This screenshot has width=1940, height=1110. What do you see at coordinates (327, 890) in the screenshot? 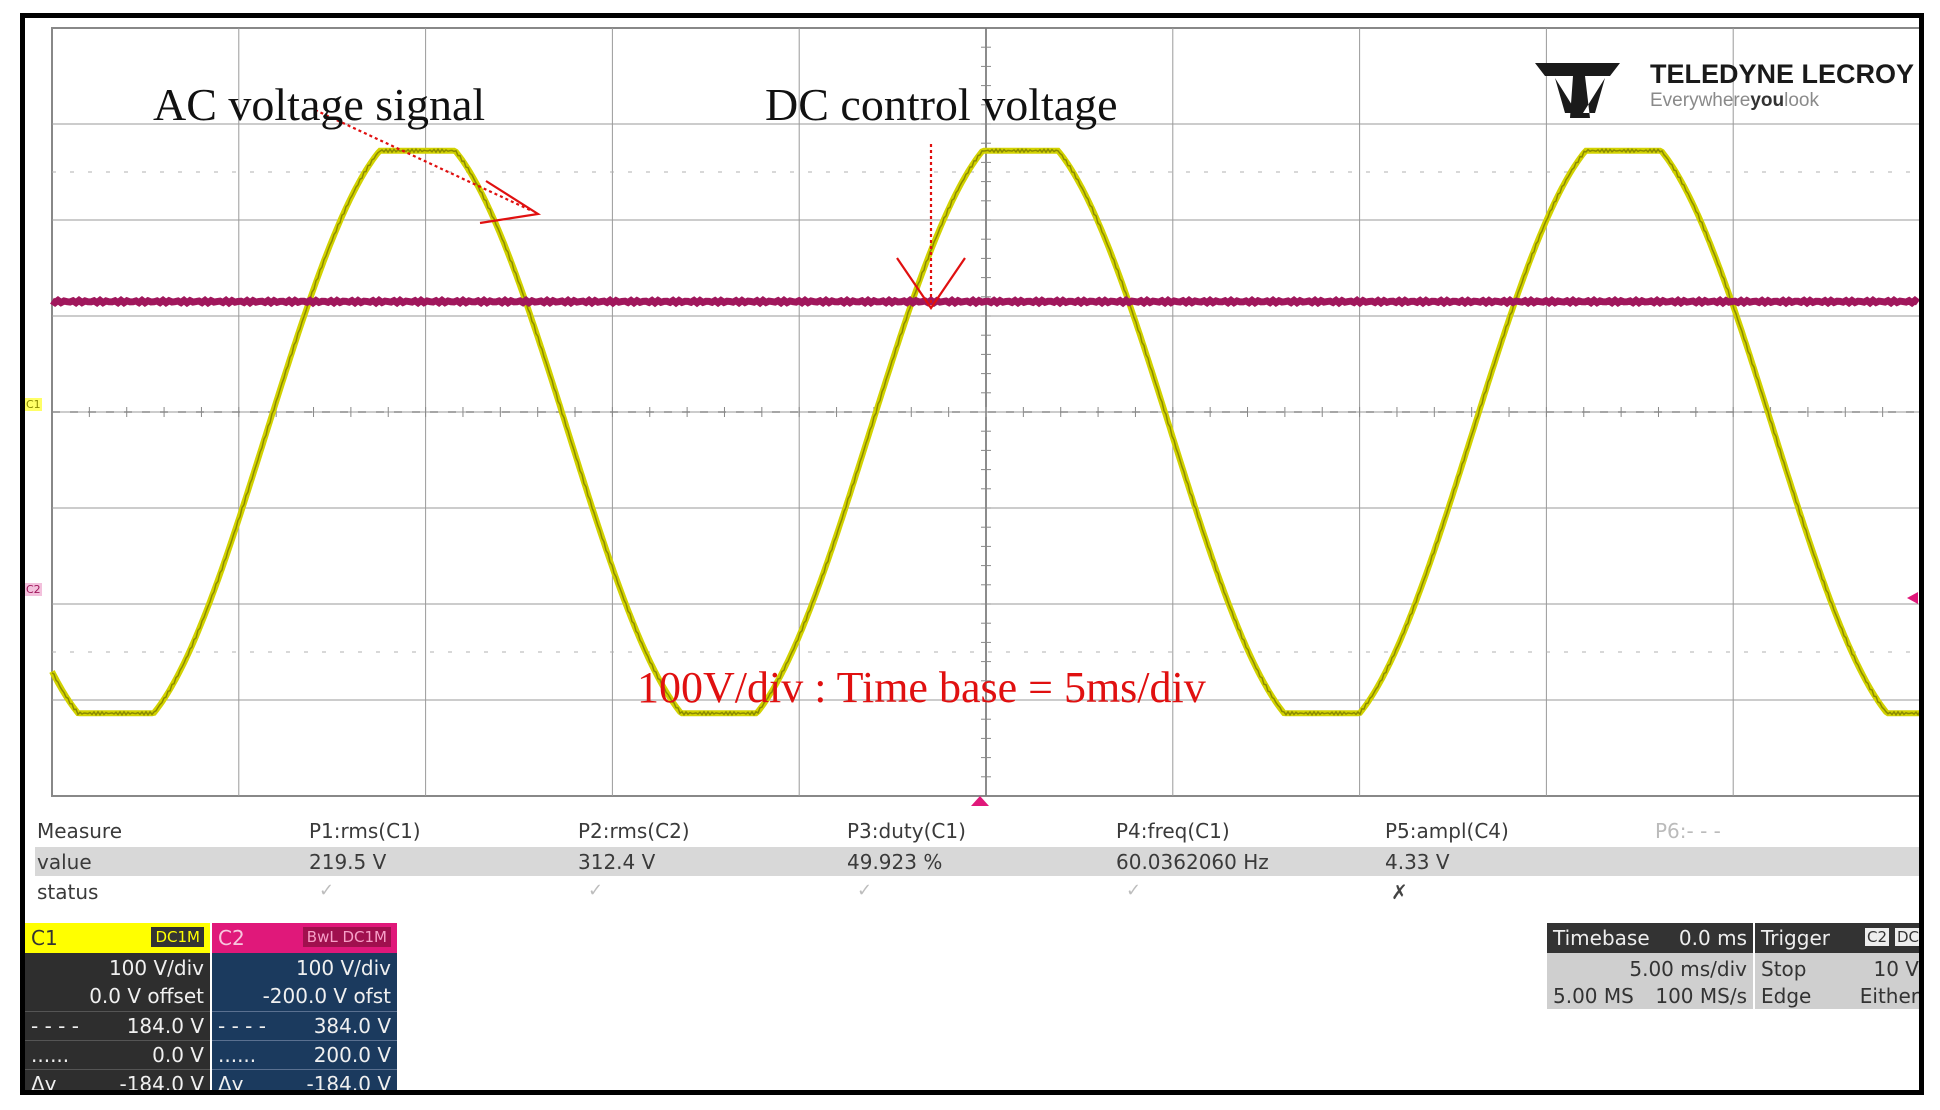
I see `param-p1-status-icon: ✓` at bounding box center [327, 890].